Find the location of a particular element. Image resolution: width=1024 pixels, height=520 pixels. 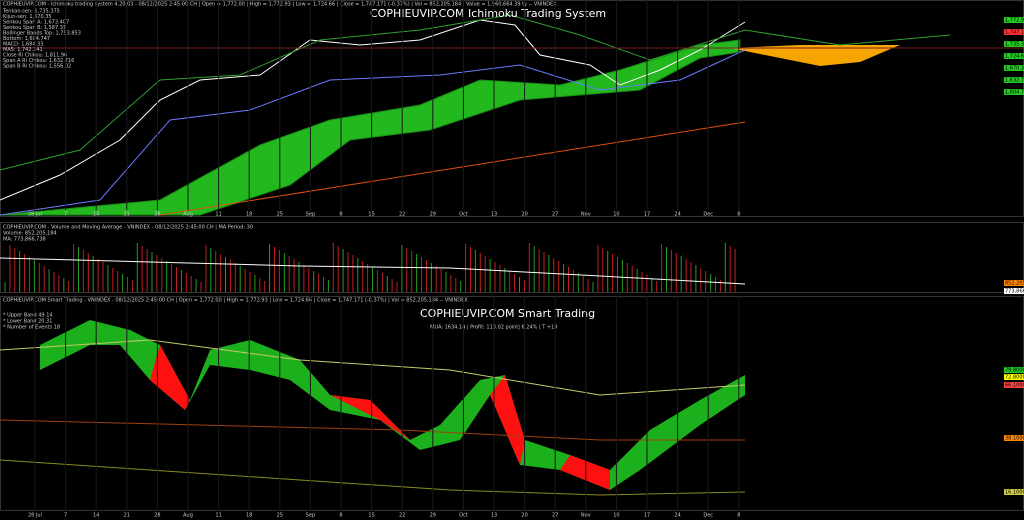

indicator: Kijun-sen: 1,670.35 is located at coordinates (27, 17).